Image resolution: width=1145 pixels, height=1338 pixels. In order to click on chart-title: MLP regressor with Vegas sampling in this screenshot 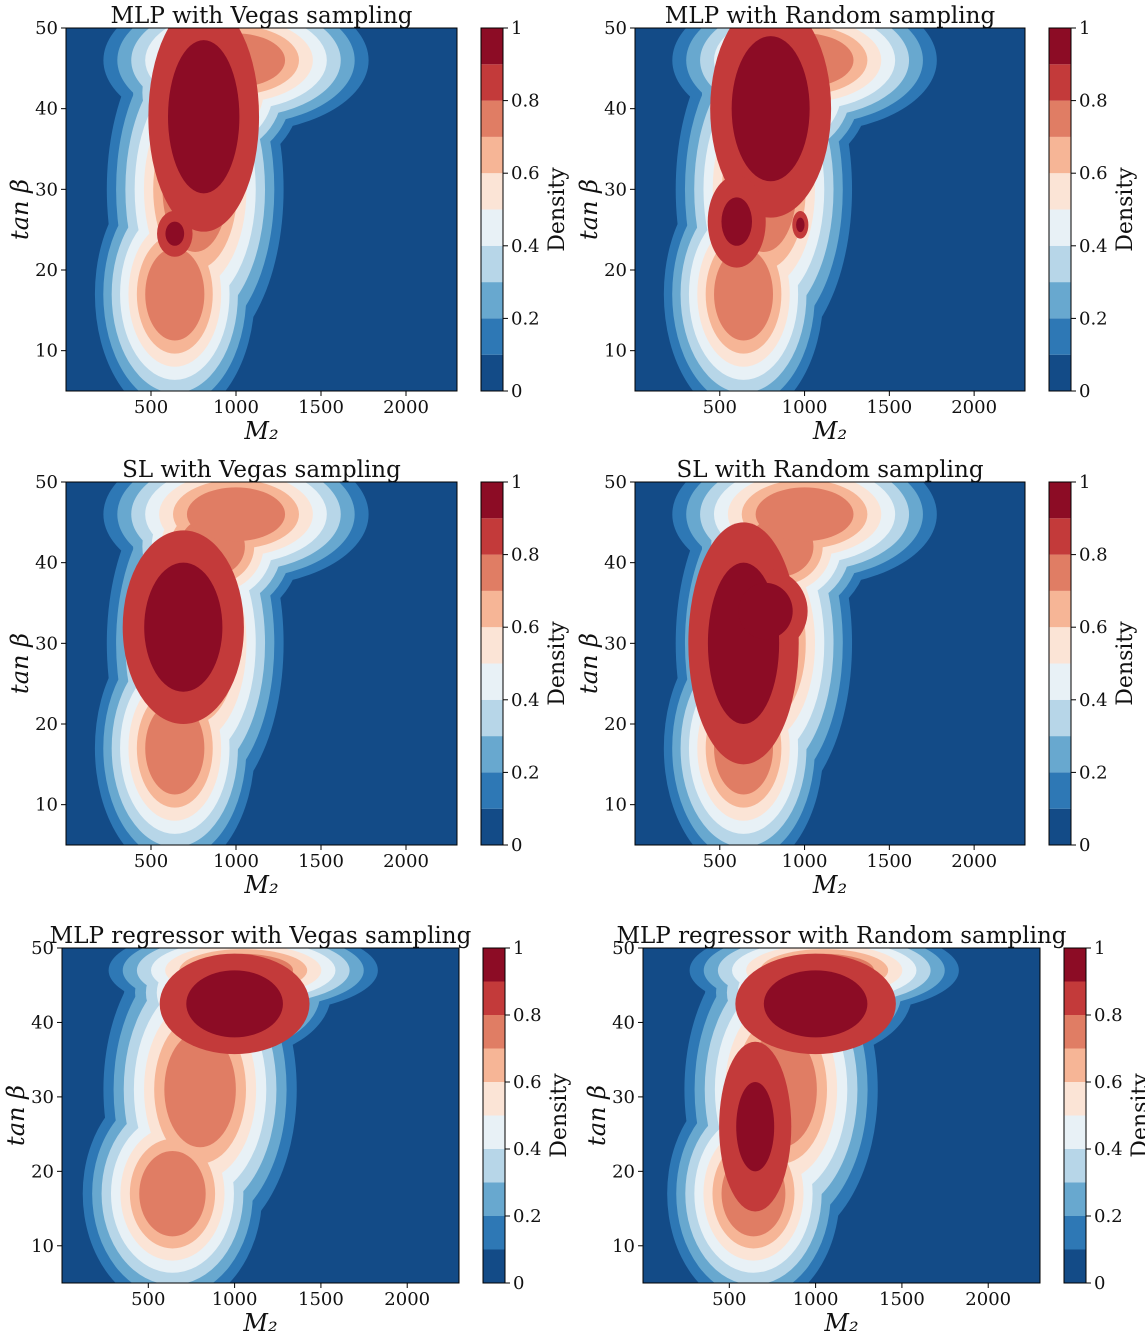, I will do `click(261, 936)`.